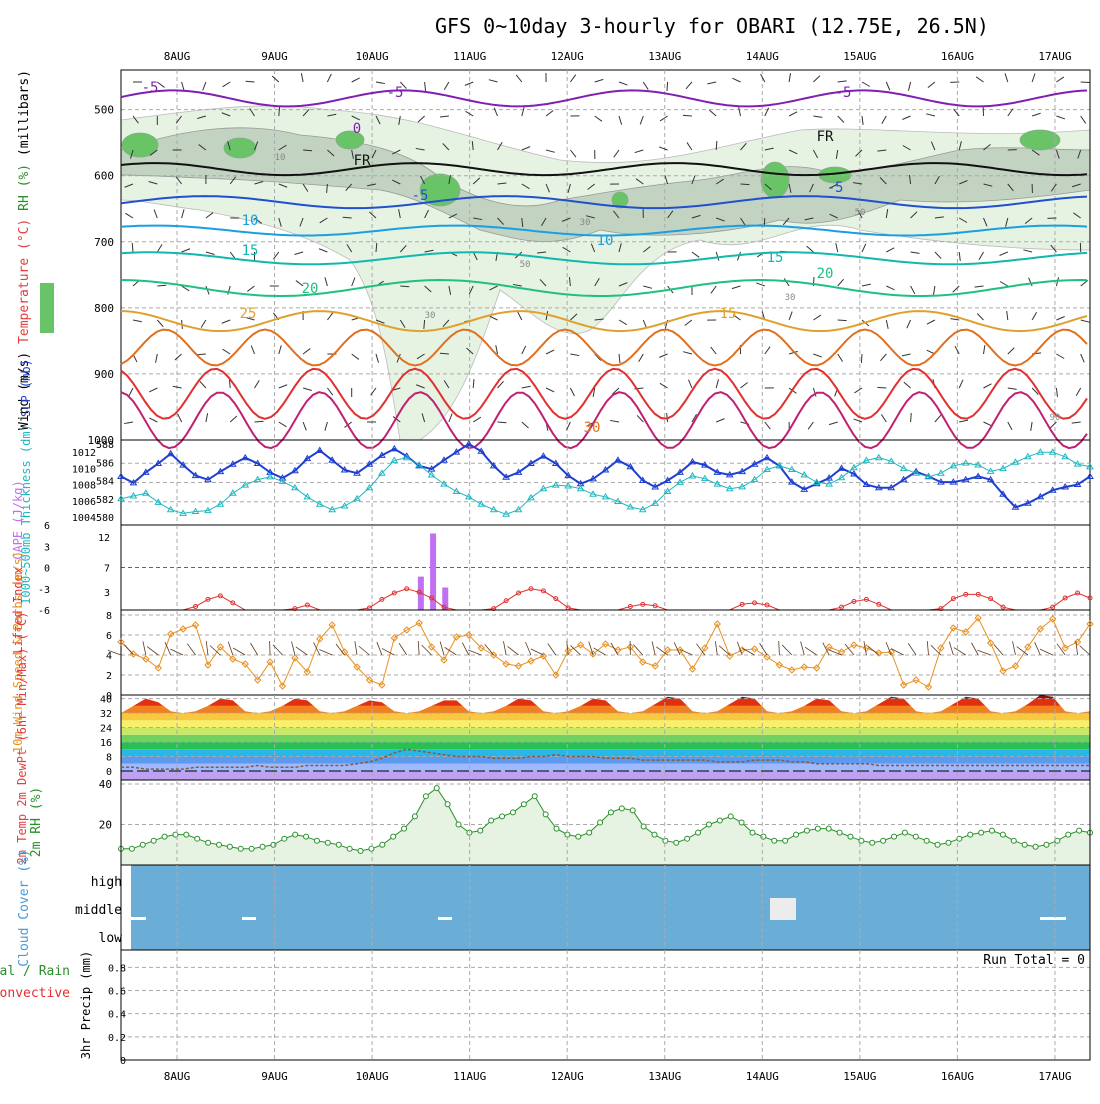 Image resolution: width=1100 pixels, height=1104 pixels. I want to click on thickness-tick: 586, so click(105, 463).